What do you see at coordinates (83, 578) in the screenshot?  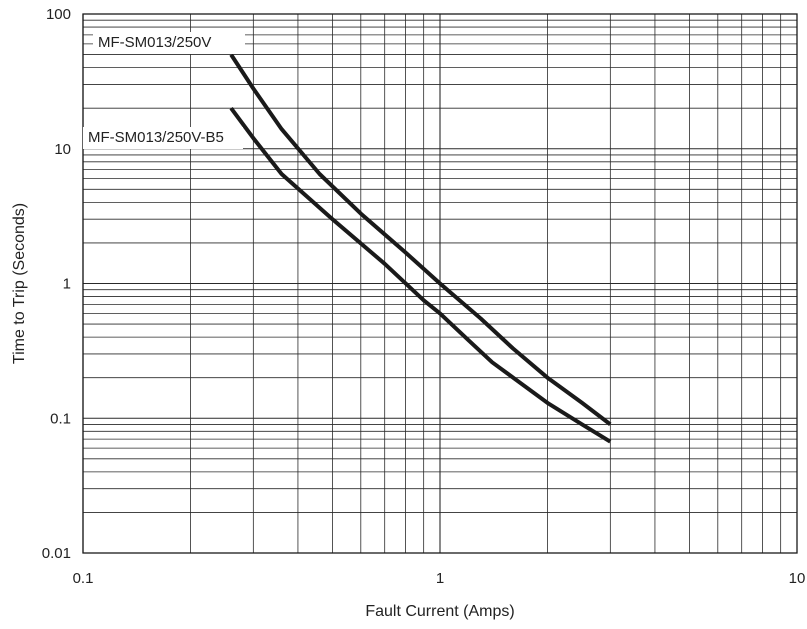 I see `x-tick-label: 0.1` at bounding box center [83, 578].